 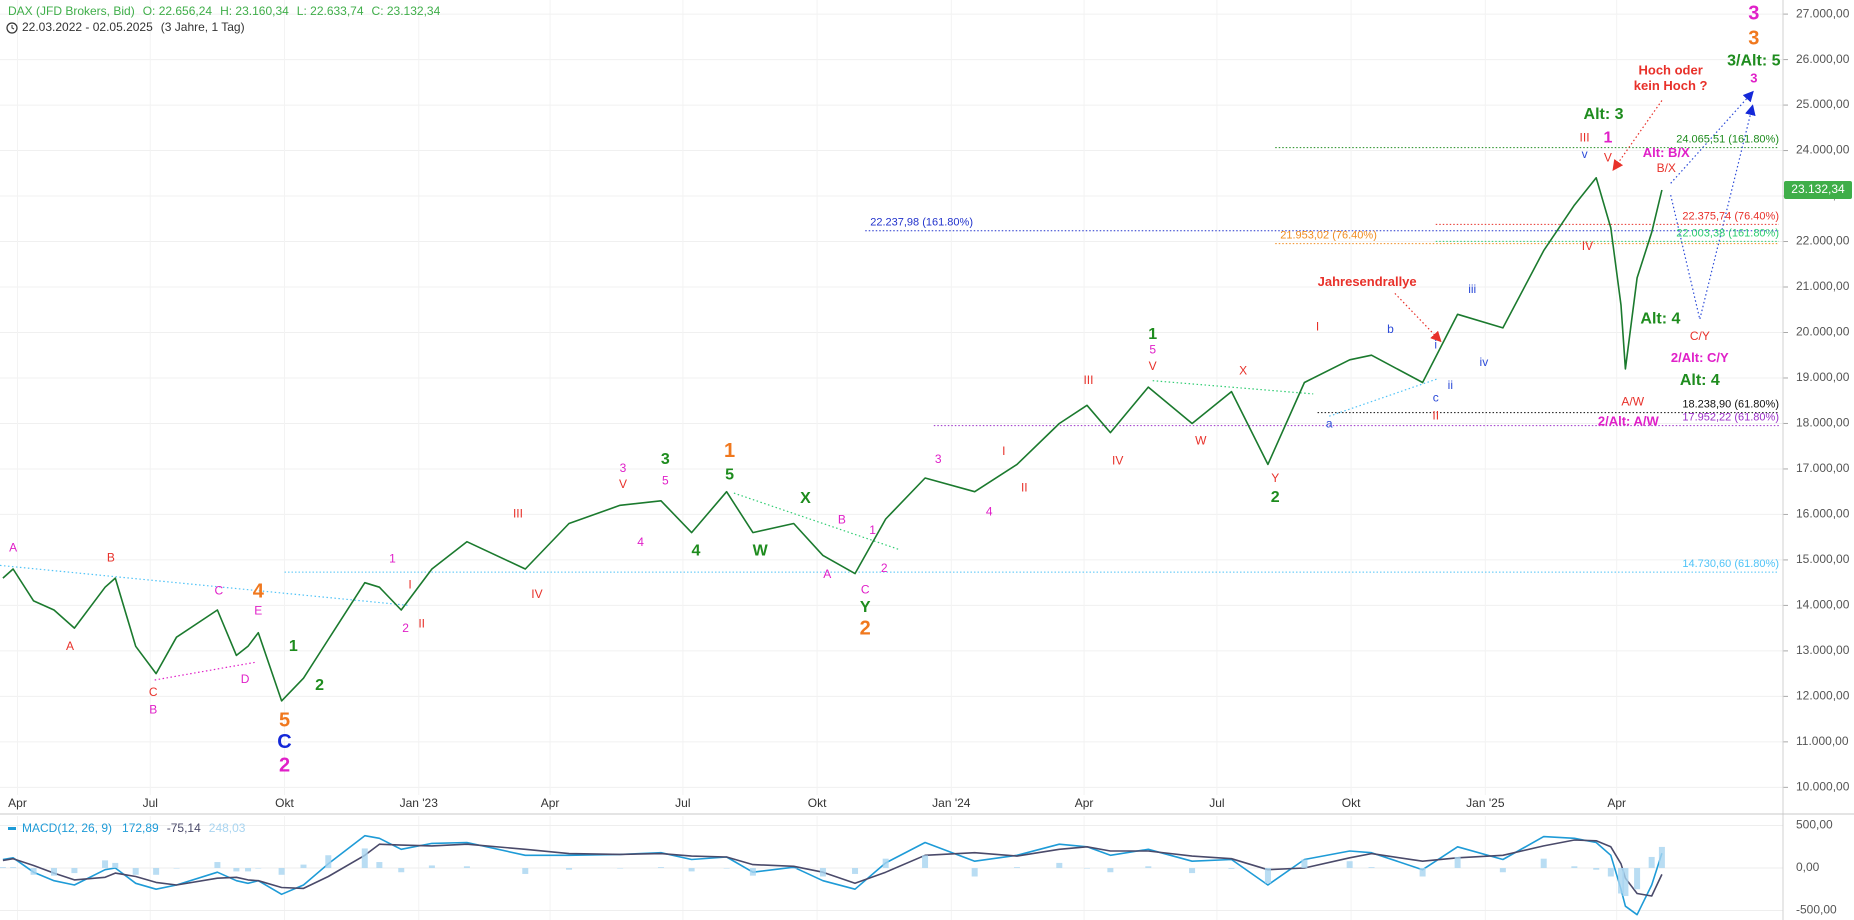 I want to click on macd-readout: 248,03, so click(x=227, y=828).